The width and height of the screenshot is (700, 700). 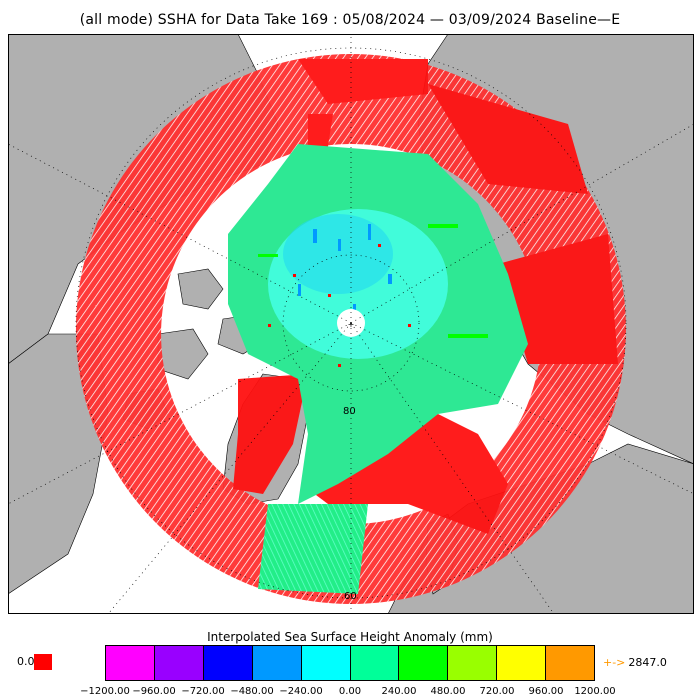 What do you see at coordinates (595, 691) in the screenshot?
I see `colorbar-tick-label: 1200.00` at bounding box center [595, 691].